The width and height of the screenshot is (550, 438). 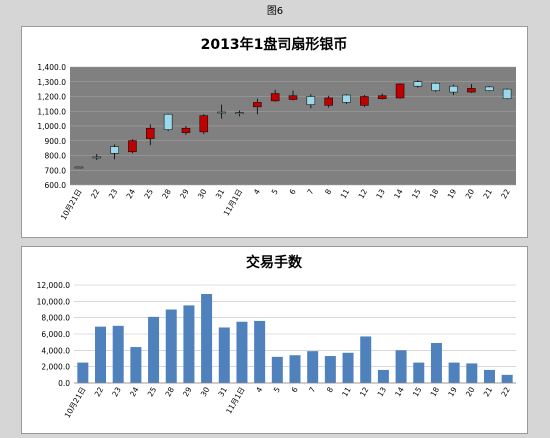 I want to click on y-tick-label: 6,000.0, so click(x=55, y=334).